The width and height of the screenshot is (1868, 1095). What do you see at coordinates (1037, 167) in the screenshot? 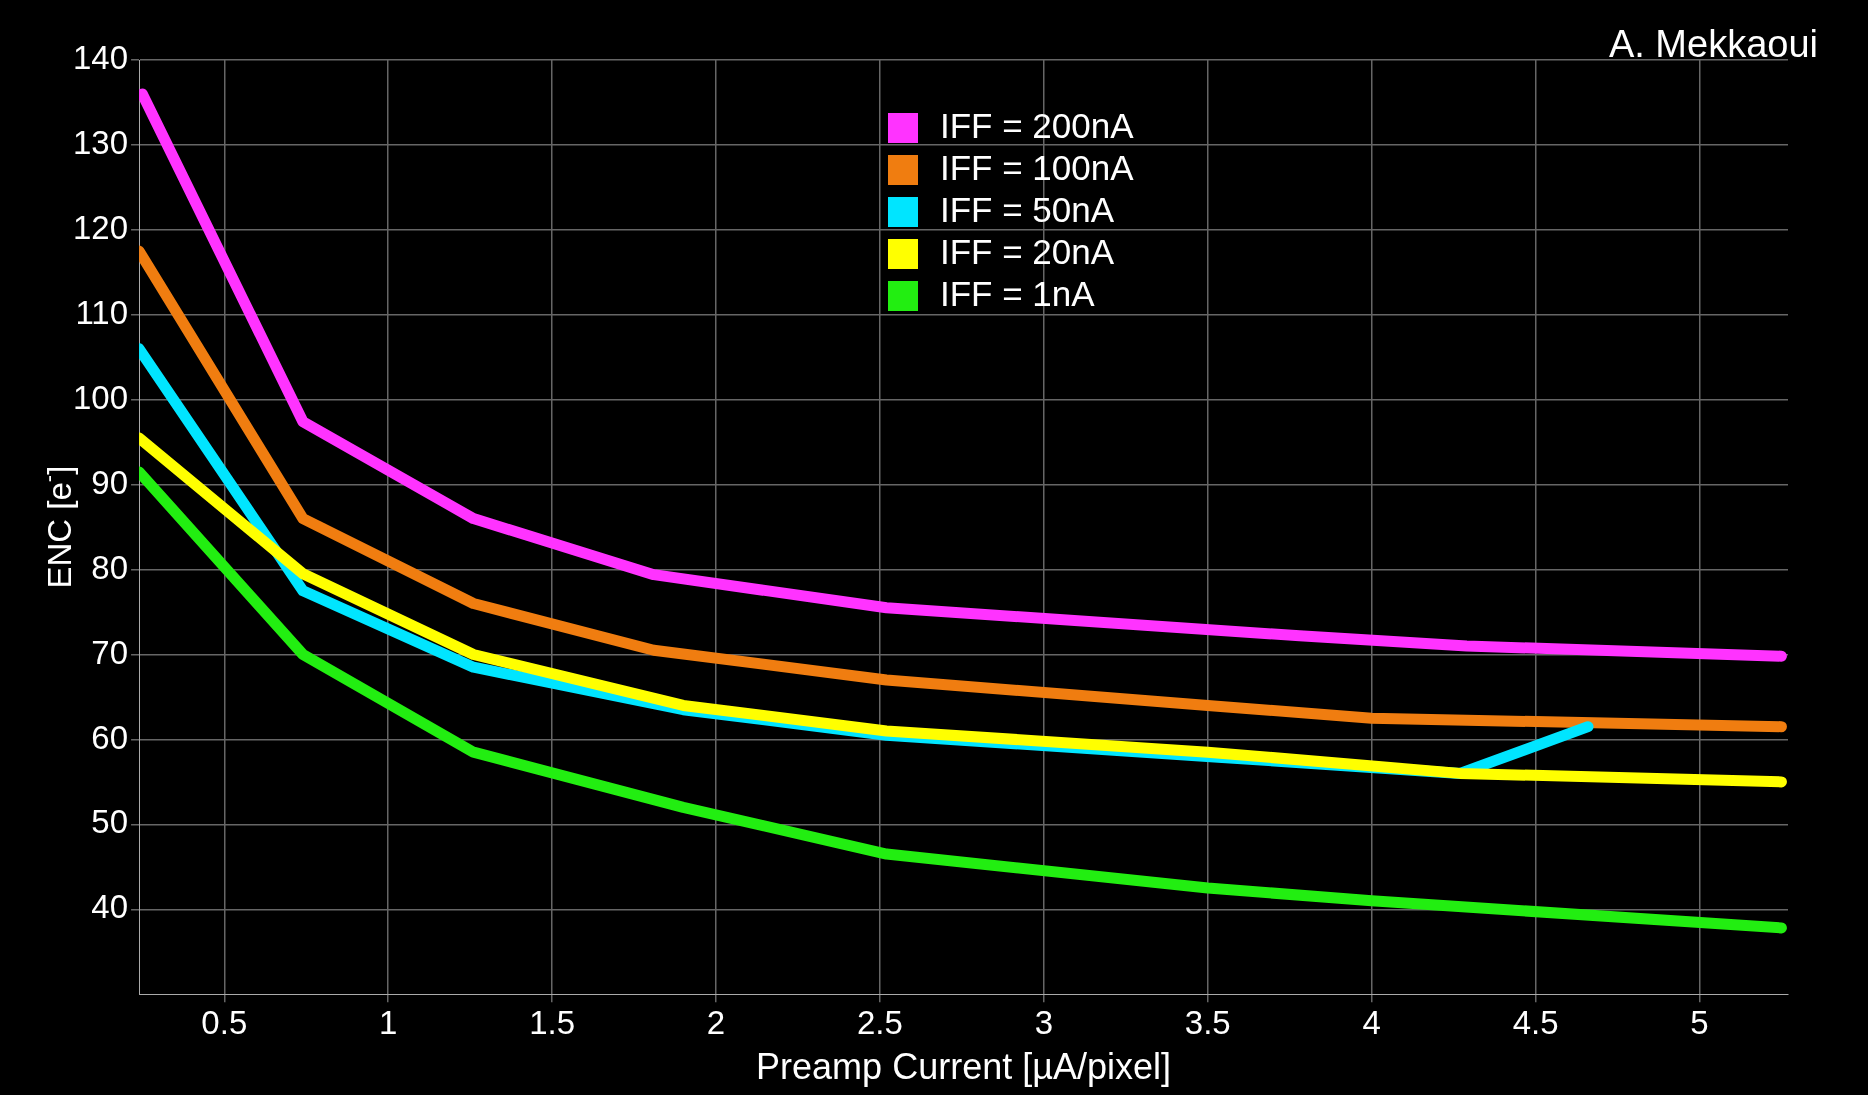
I see `legend-label: IFF = 100nA` at bounding box center [1037, 167].